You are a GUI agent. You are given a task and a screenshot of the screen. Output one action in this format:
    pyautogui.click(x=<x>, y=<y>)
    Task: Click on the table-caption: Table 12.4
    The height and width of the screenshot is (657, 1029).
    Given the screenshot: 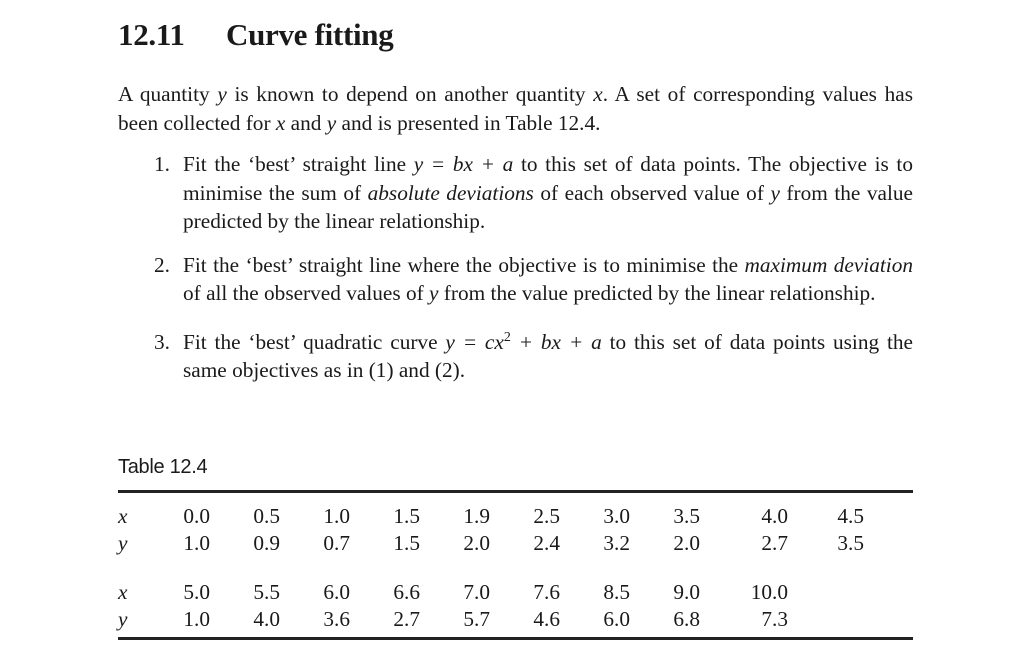 What is the action you would take?
    pyautogui.click(x=163, y=467)
    